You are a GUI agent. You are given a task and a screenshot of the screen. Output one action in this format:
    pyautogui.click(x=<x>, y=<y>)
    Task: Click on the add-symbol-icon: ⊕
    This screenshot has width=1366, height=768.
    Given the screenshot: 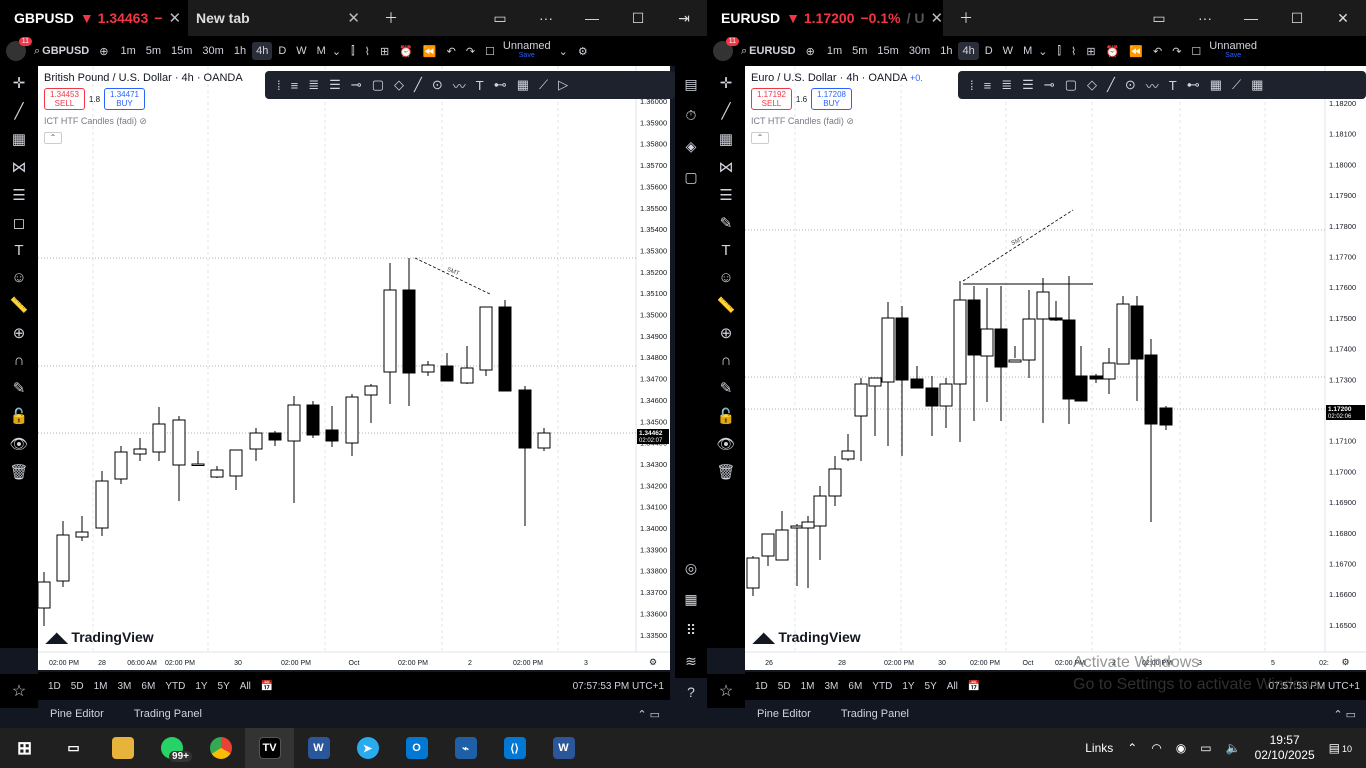 What is the action you would take?
    pyautogui.click(x=104, y=51)
    